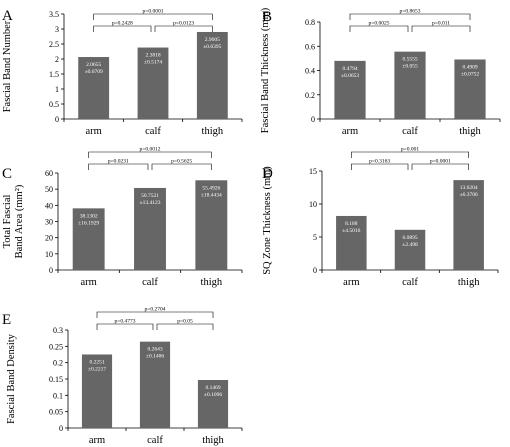 The image size is (510, 447). What do you see at coordinates (181, 162) in the screenshot?
I see `p-value-label: p=0.5625` at bounding box center [181, 162].